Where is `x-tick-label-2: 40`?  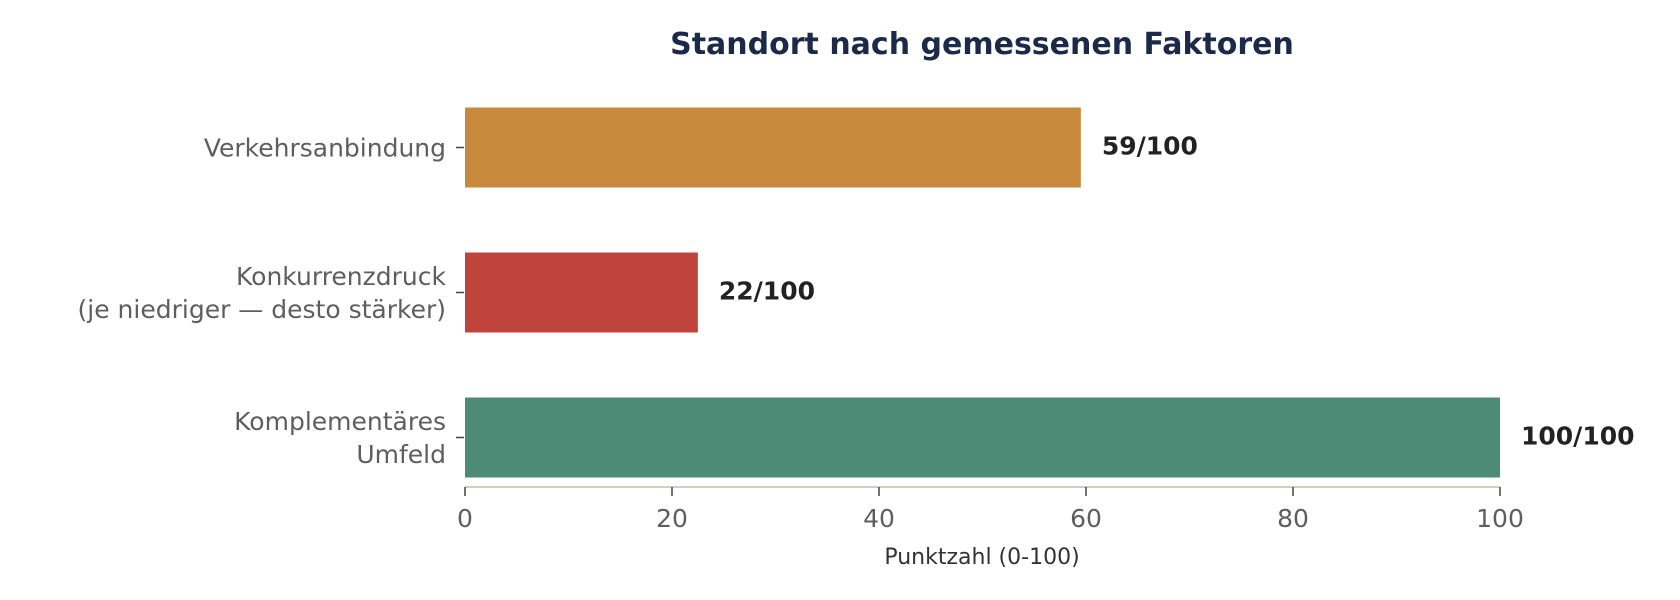
x-tick-label-2: 40 is located at coordinates (879, 518).